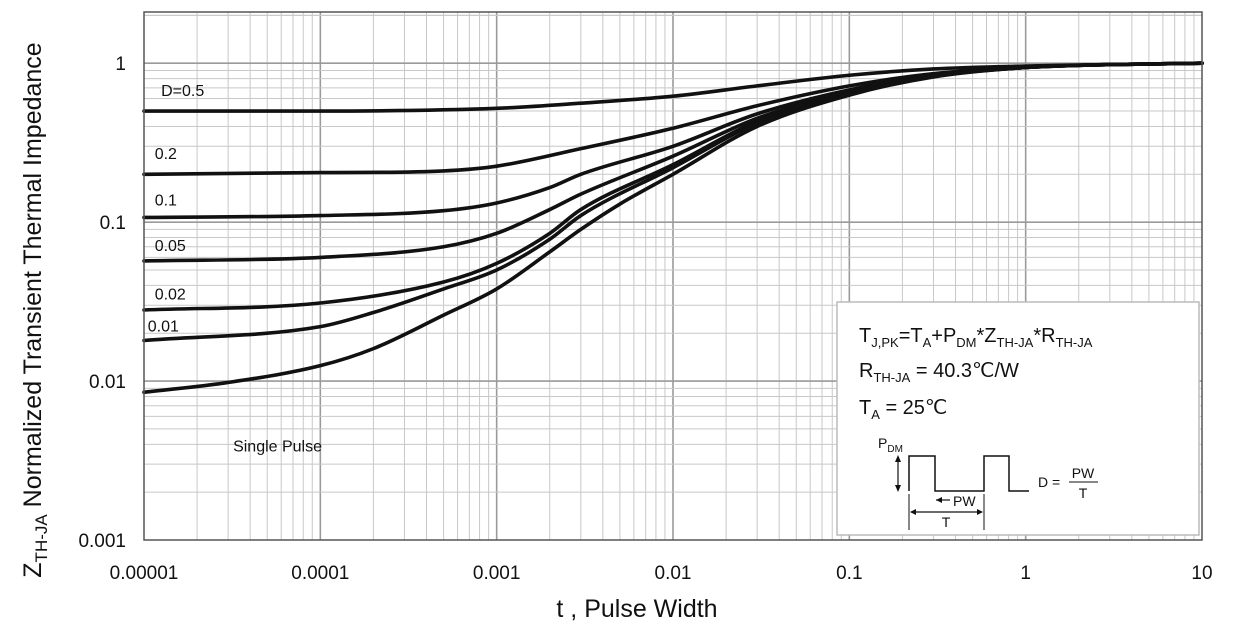 The image size is (1234, 623). I want to click on y-label-rest: Normalized Transient Thermal Impedance, so click(33, 278).